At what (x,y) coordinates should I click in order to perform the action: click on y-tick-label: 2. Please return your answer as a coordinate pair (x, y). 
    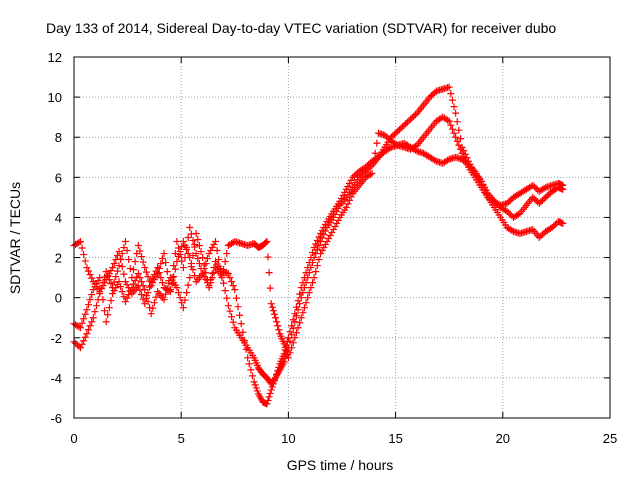
    Looking at the image, I should click on (58, 258).